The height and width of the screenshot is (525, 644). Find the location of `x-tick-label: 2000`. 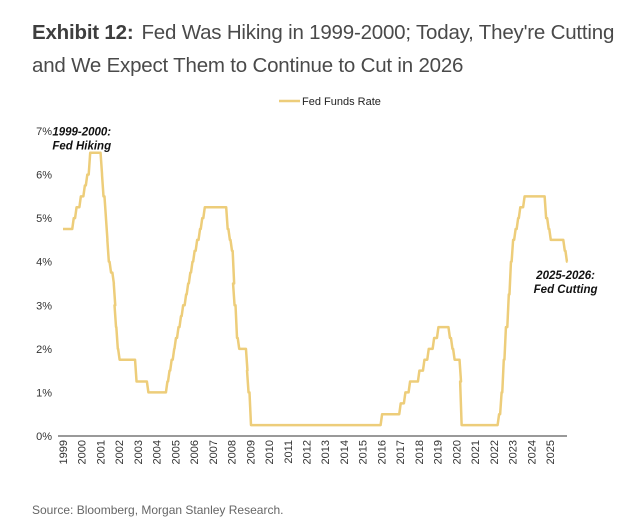

x-tick-label: 2000 is located at coordinates (83, 452).